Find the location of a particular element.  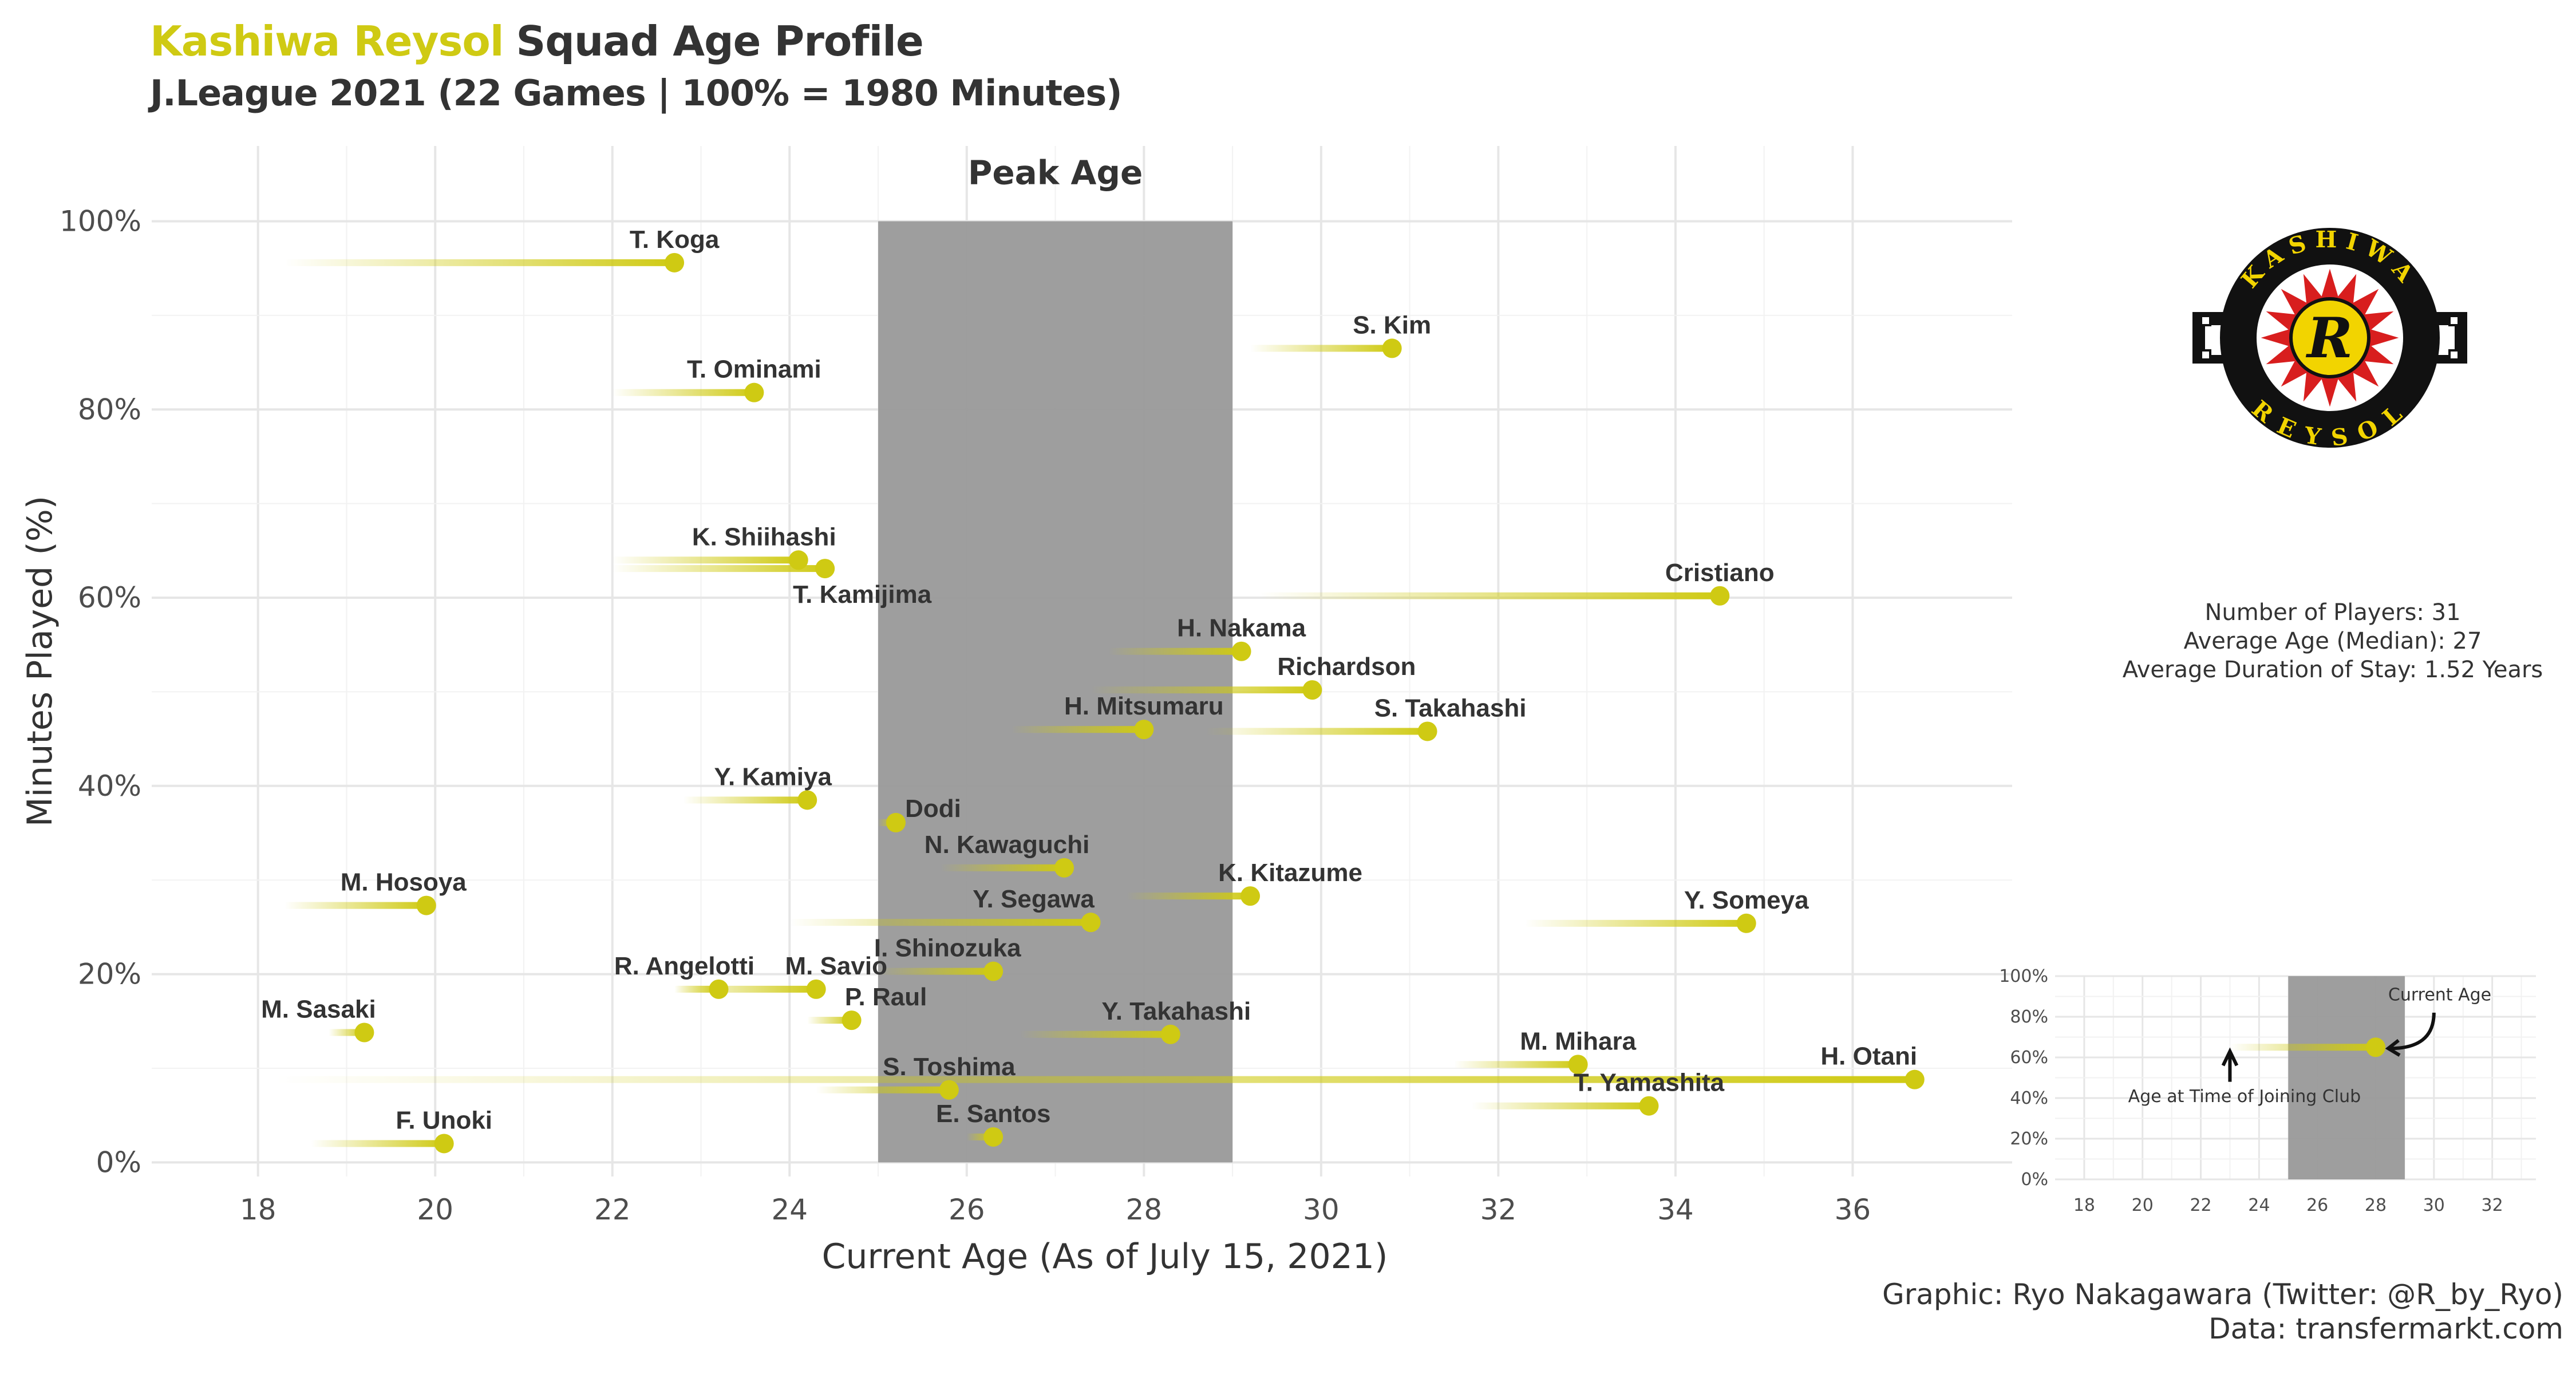

x-tick-label: 30 is located at coordinates (1322, 1209).